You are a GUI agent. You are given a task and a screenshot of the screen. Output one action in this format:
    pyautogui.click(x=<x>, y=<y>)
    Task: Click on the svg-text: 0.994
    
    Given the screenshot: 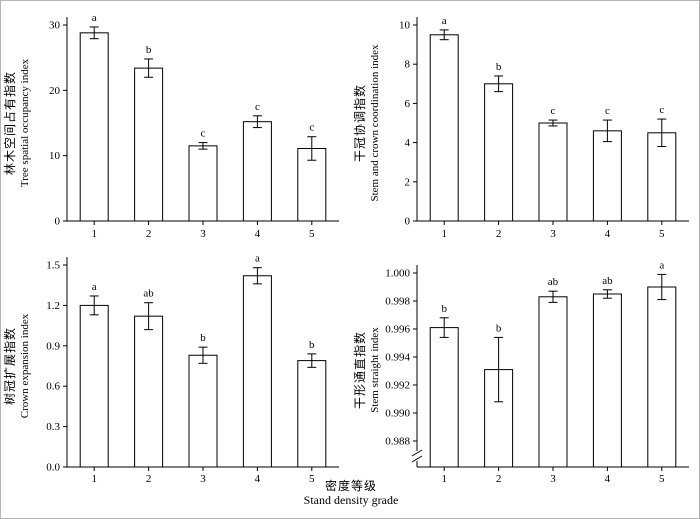 What is the action you would take?
    pyautogui.click(x=397, y=358)
    